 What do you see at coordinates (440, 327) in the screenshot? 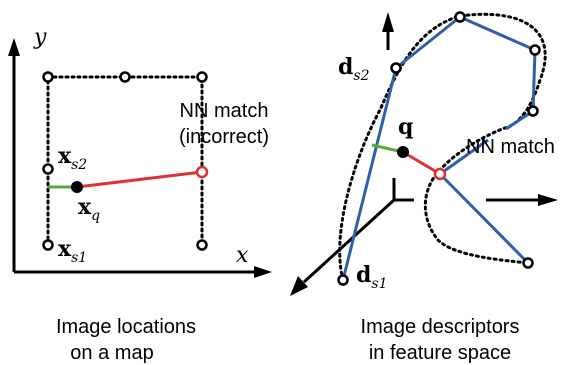
I see `right-caption-line1: Image descriptors` at bounding box center [440, 327].